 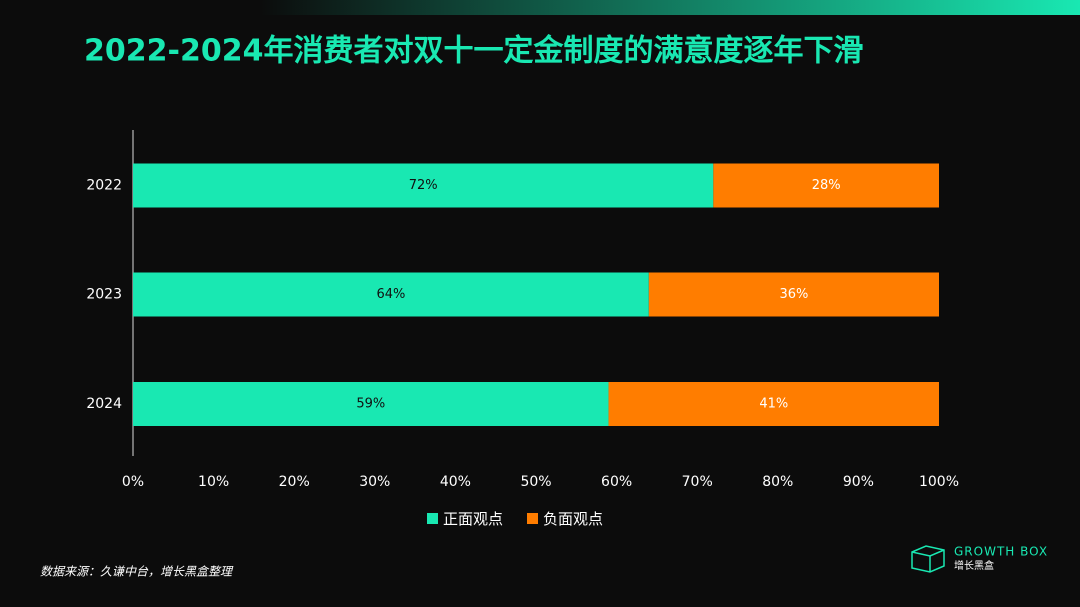 What do you see at coordinates (104, 186) in the screenshot?
I see `y-tick-label: 2022` at bounding box center [104, 186].